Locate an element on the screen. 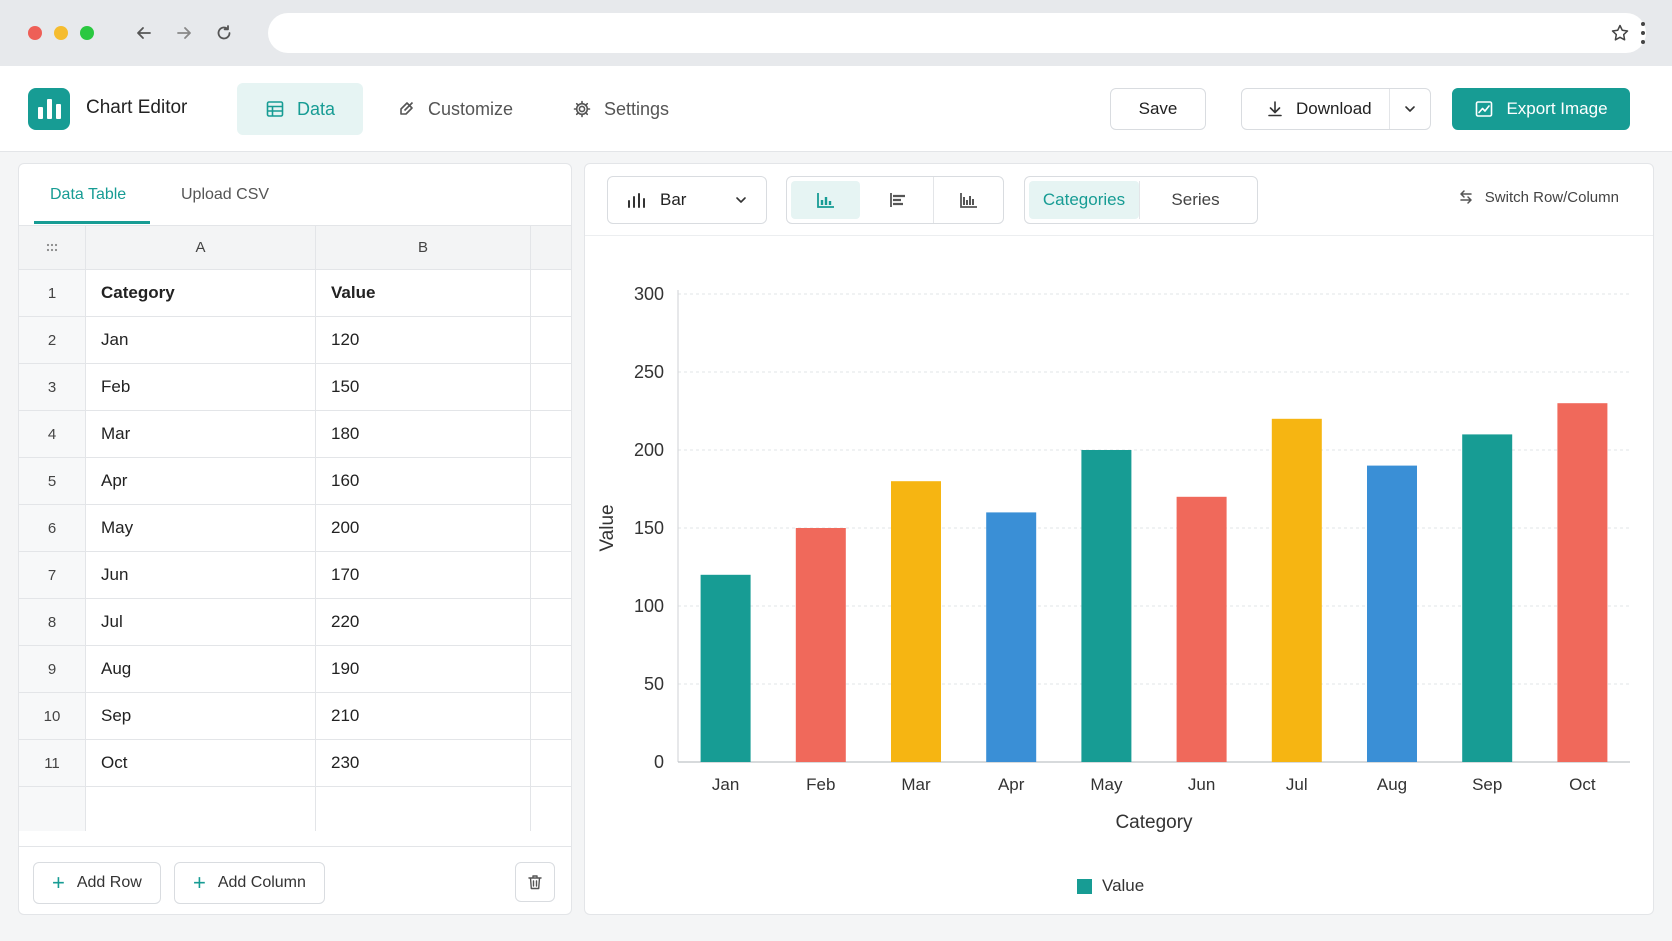  cell-a: Mar is located at coordinates (201, 434).